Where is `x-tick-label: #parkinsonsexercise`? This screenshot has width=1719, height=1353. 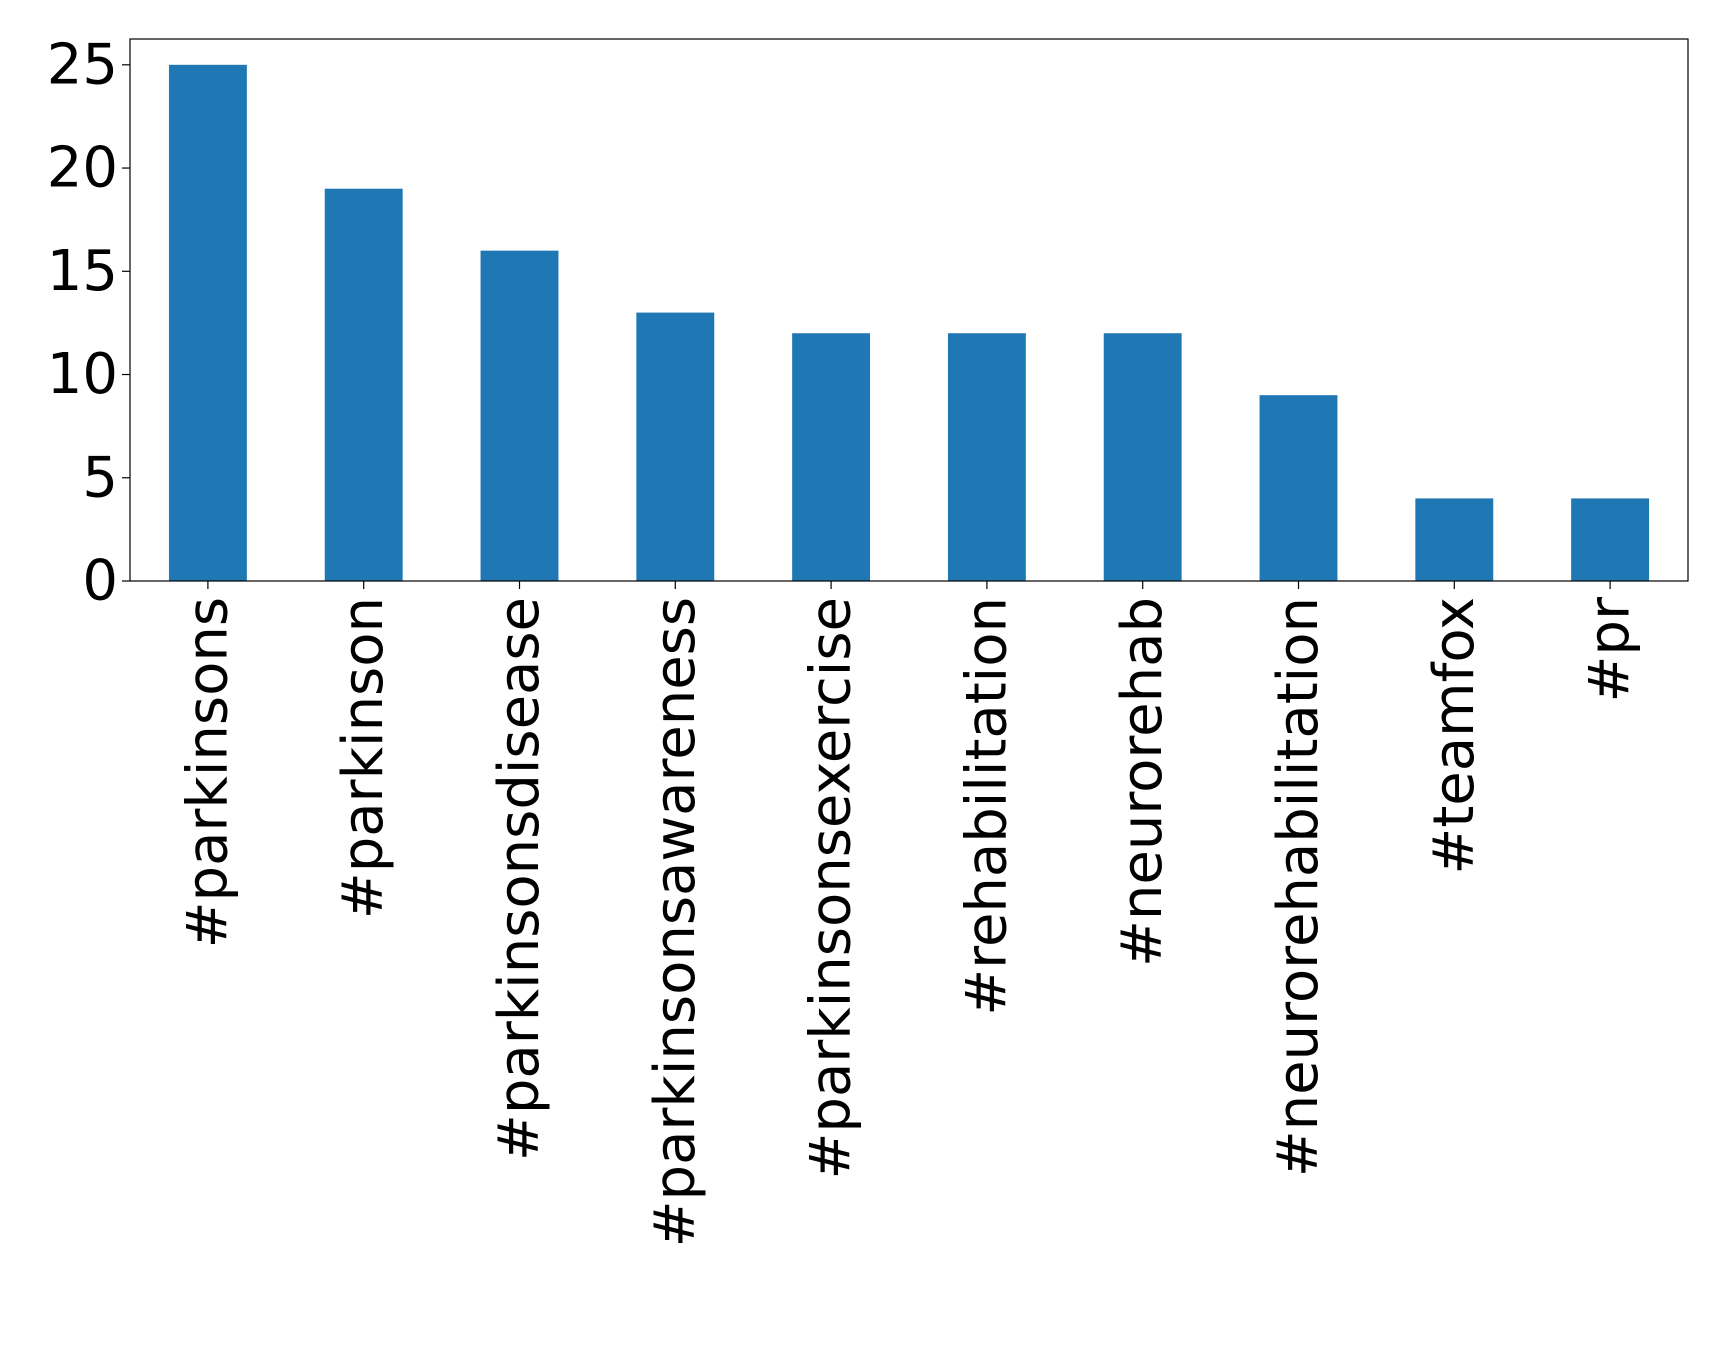
x-tick-label: #parkinsonsexercise is located at coordinates (831, 888).